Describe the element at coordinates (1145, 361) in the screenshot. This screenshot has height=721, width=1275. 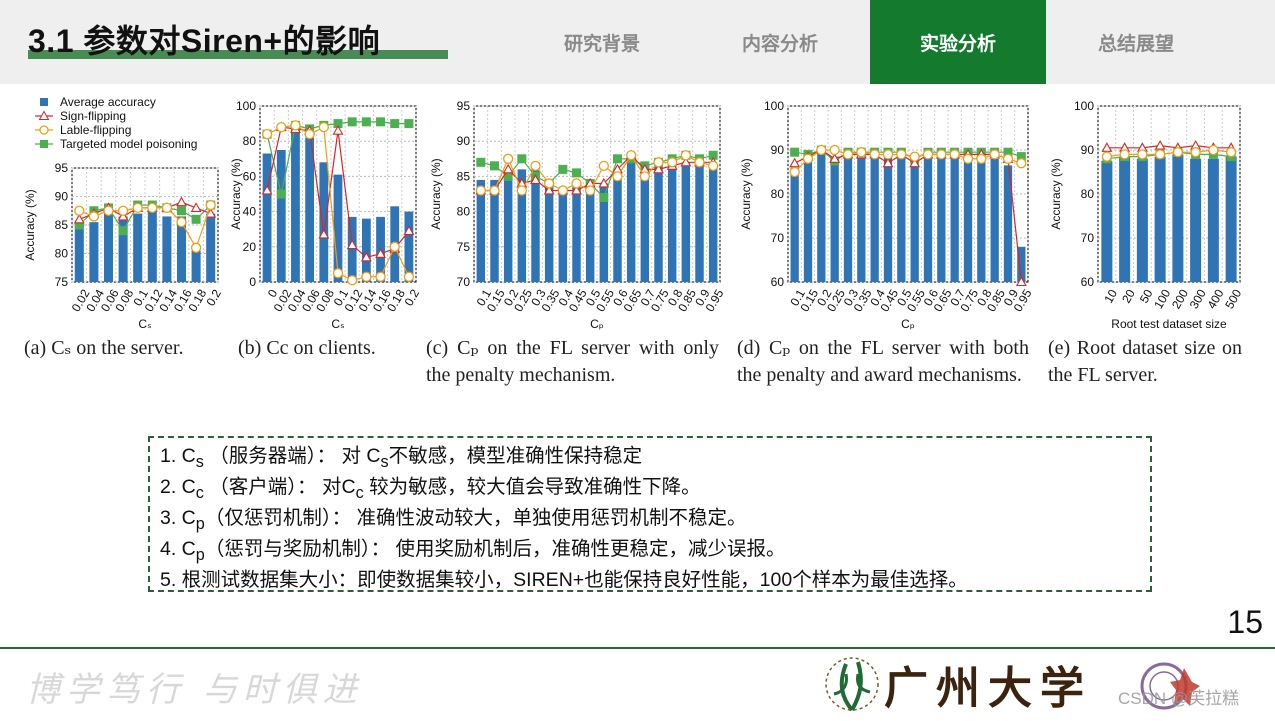
I see `caption-e: (e) Root dataset size on the FL server.` at that location.